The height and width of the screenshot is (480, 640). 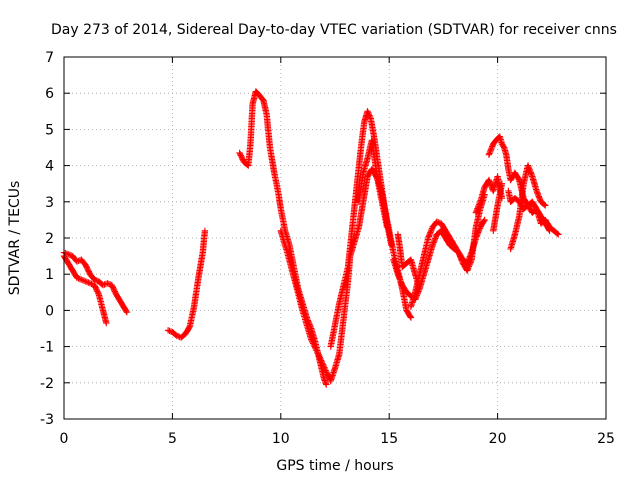 I want to click on y-tick-label: -1, so click(x=47, y=348).